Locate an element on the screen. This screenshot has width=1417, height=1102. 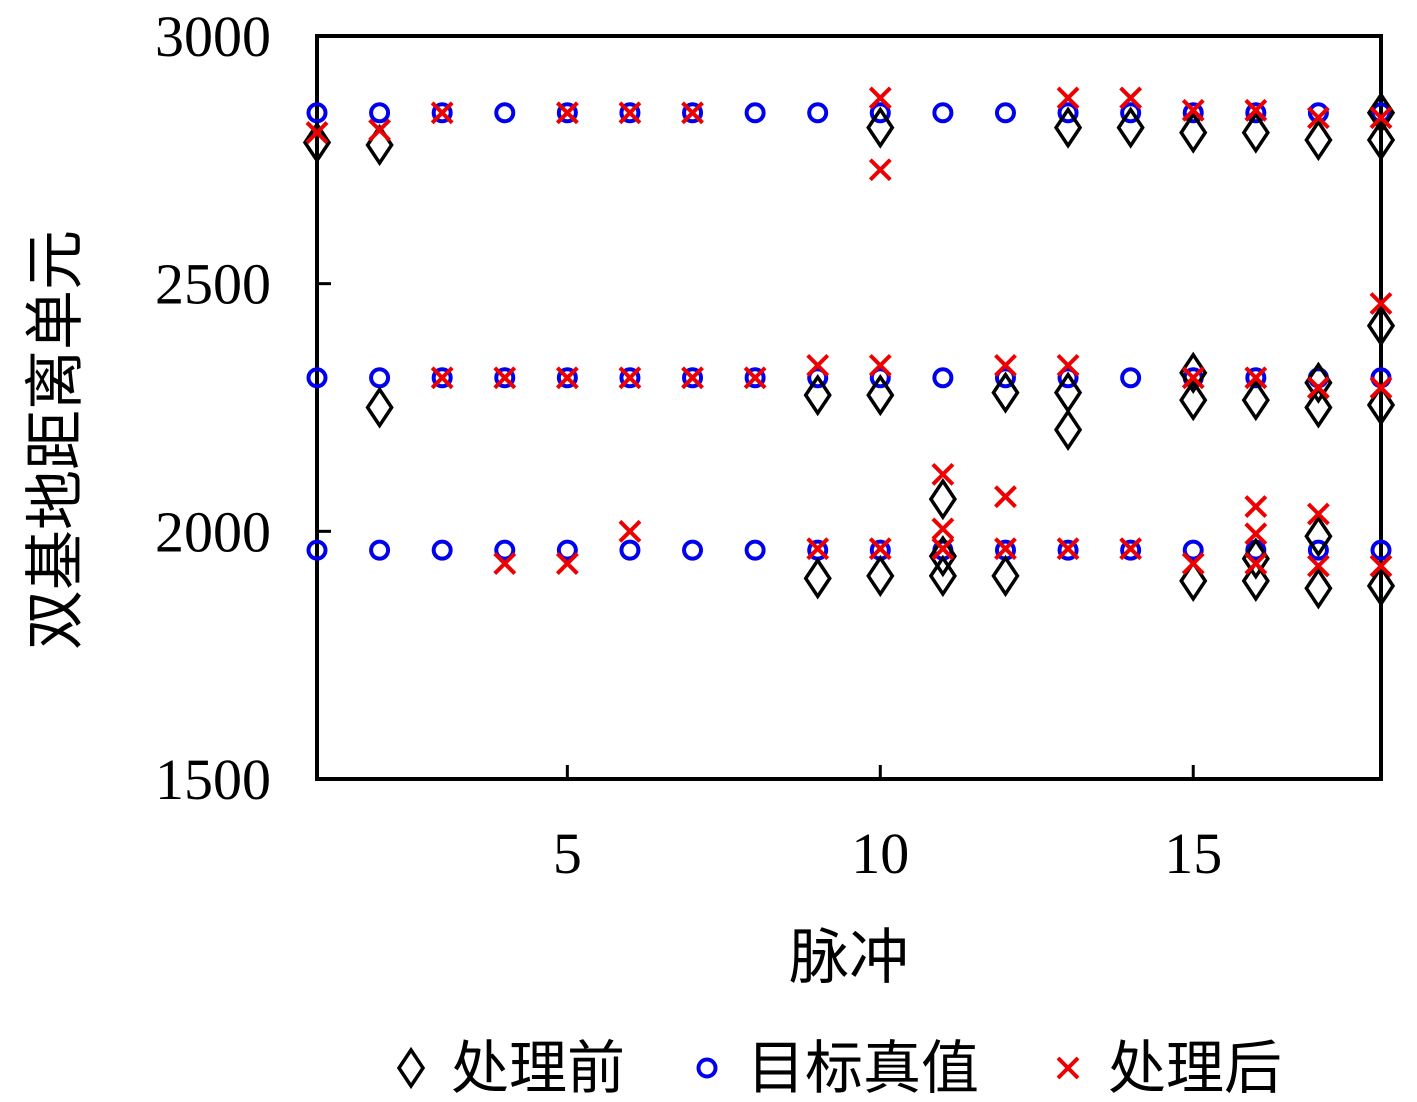
y-tick-label: 1500 is located at coordinates (213, 779).